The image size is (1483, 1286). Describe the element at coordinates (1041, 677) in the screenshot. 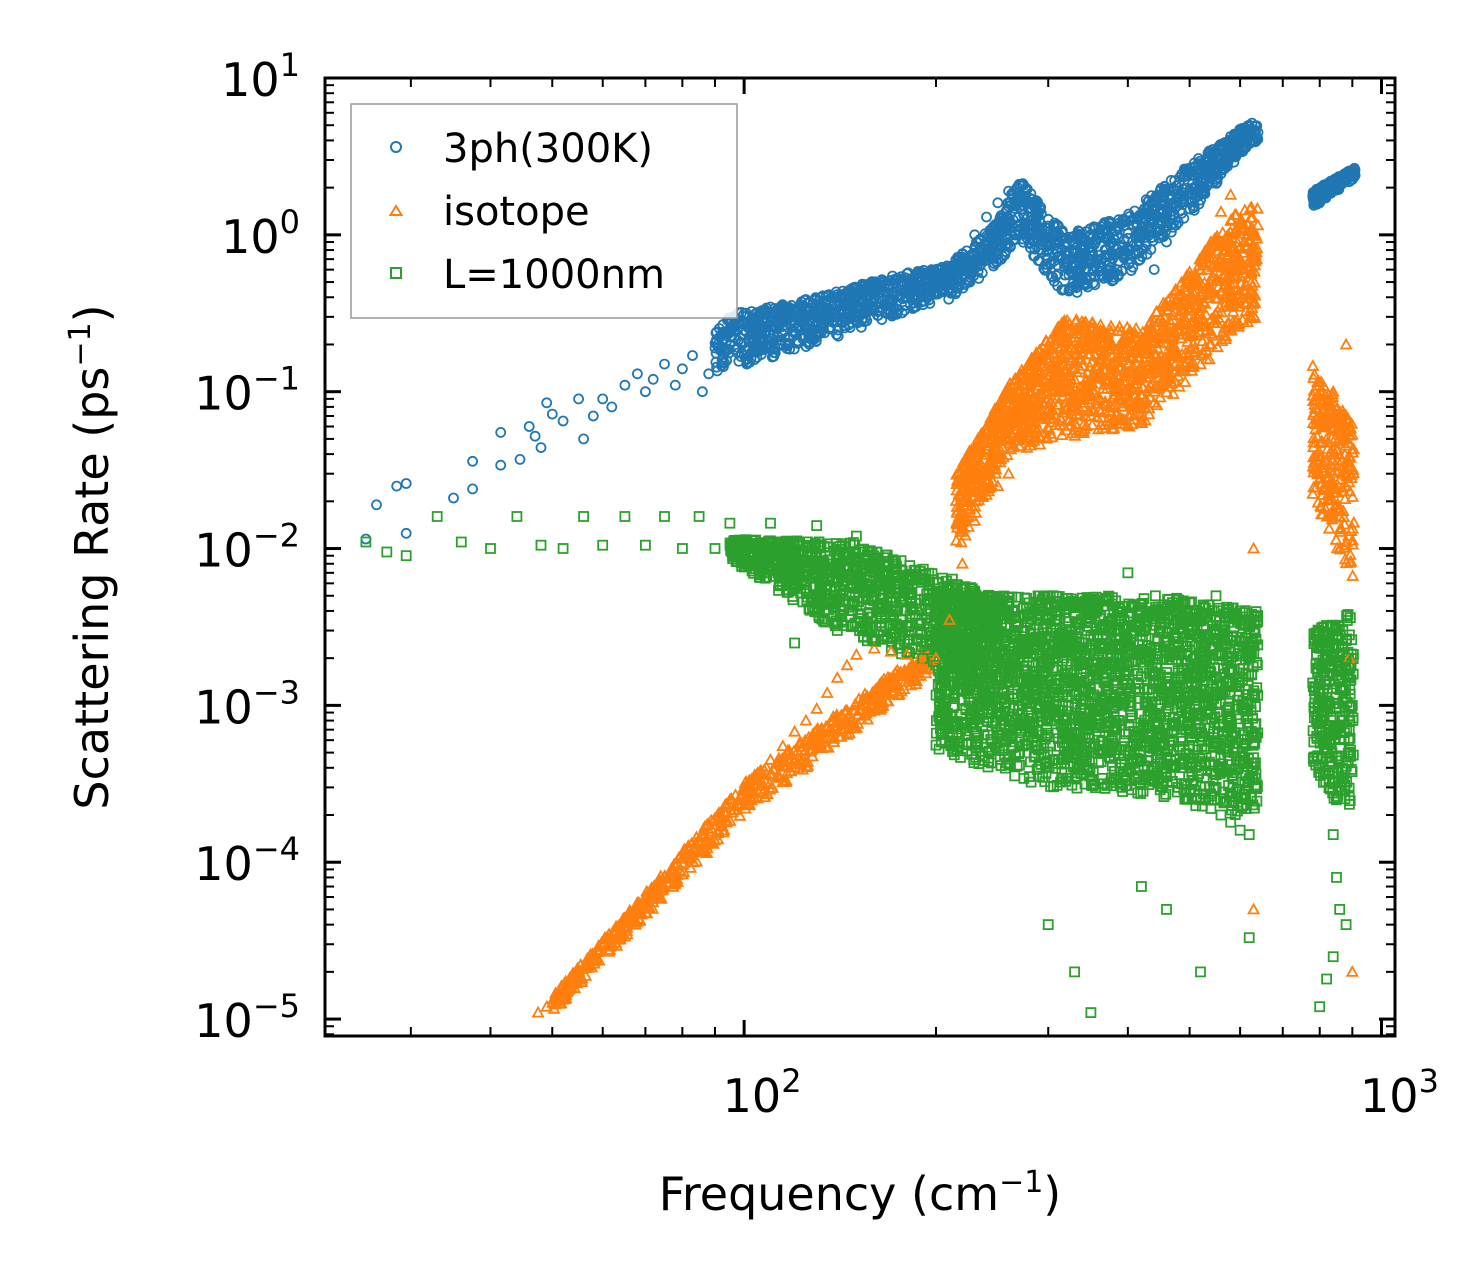

I see `dense-cloud-l-1000nm` at that location.